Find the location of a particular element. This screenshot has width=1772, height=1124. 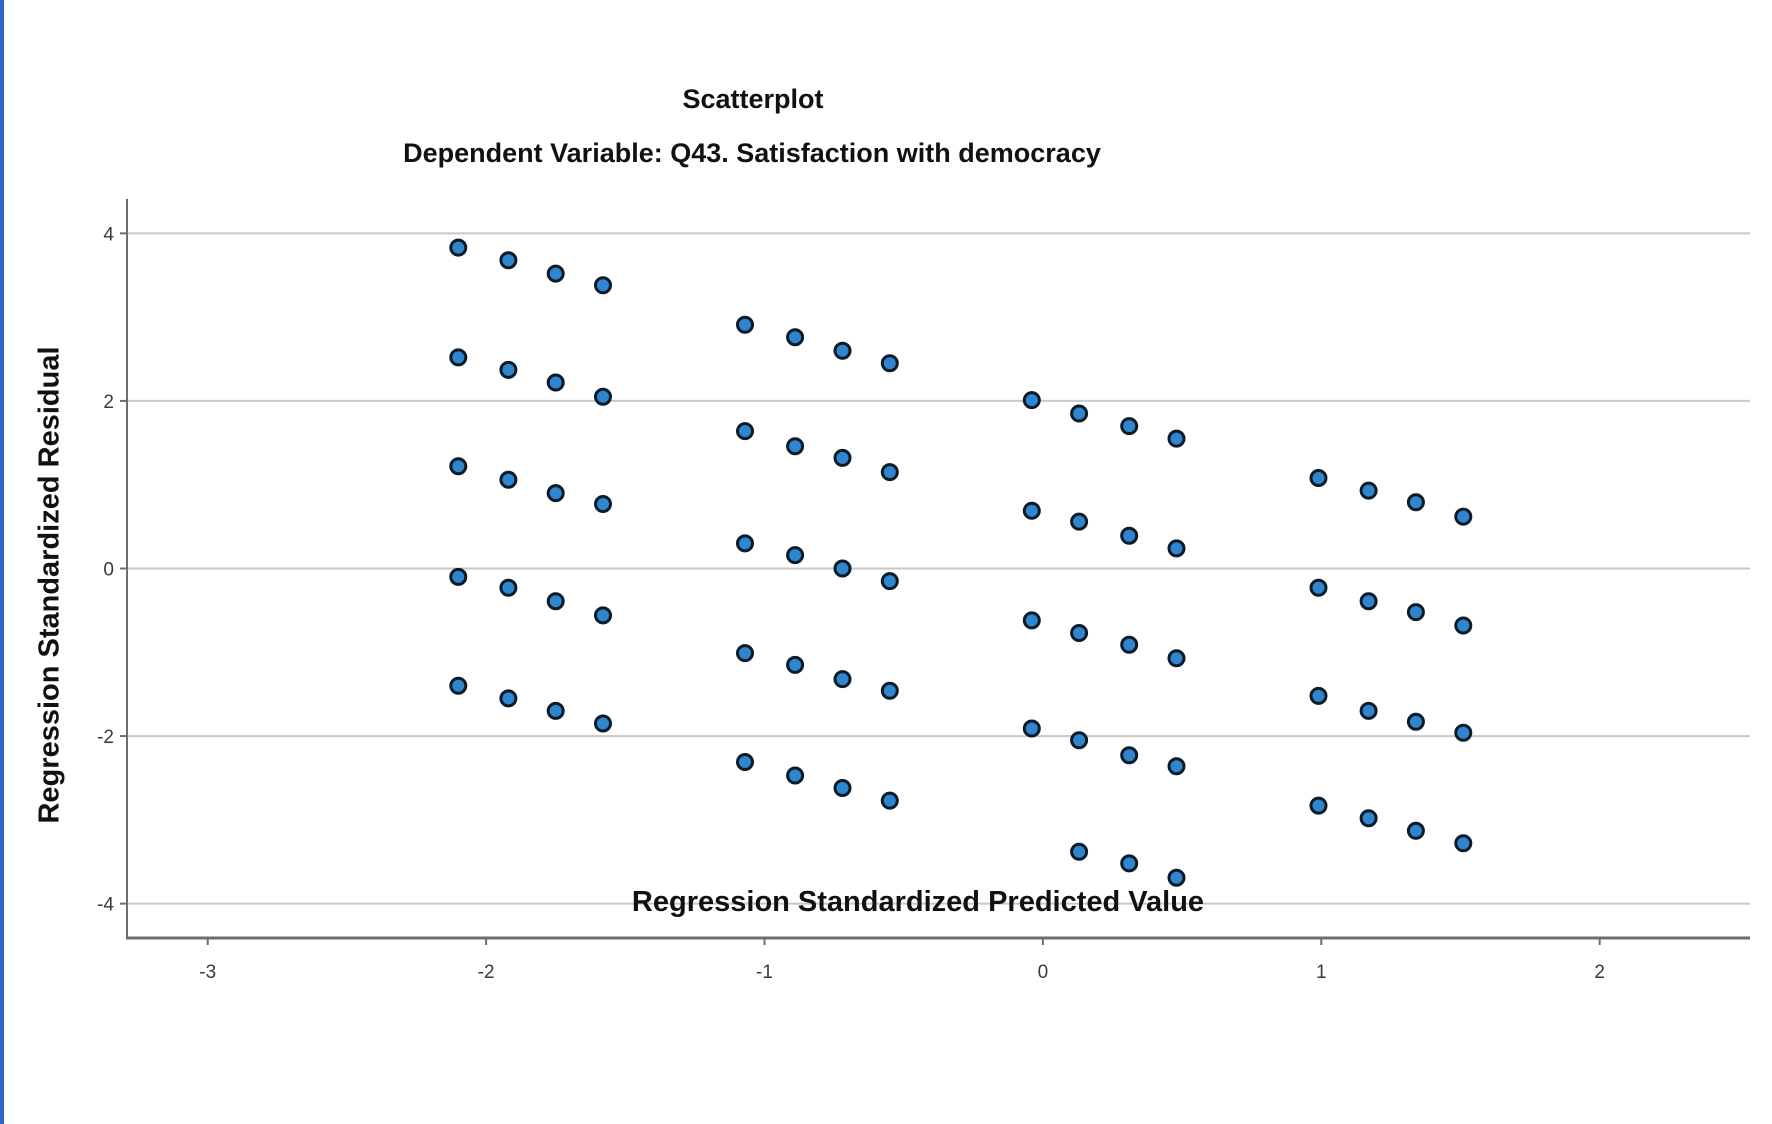

x-axis-label: Regression Standardized Predicted Value is located at coordinates (918, 902).